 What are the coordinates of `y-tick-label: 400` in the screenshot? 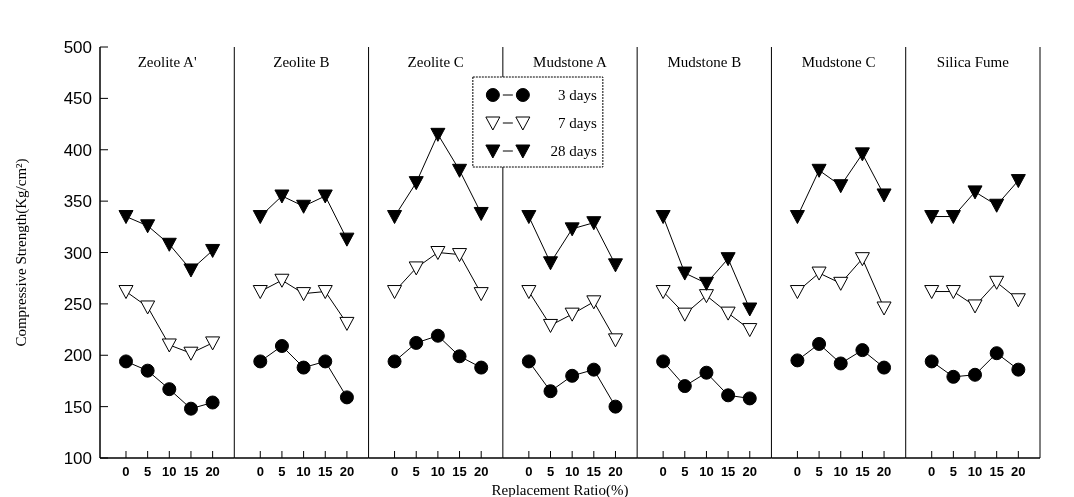 It's located at (77, 150).